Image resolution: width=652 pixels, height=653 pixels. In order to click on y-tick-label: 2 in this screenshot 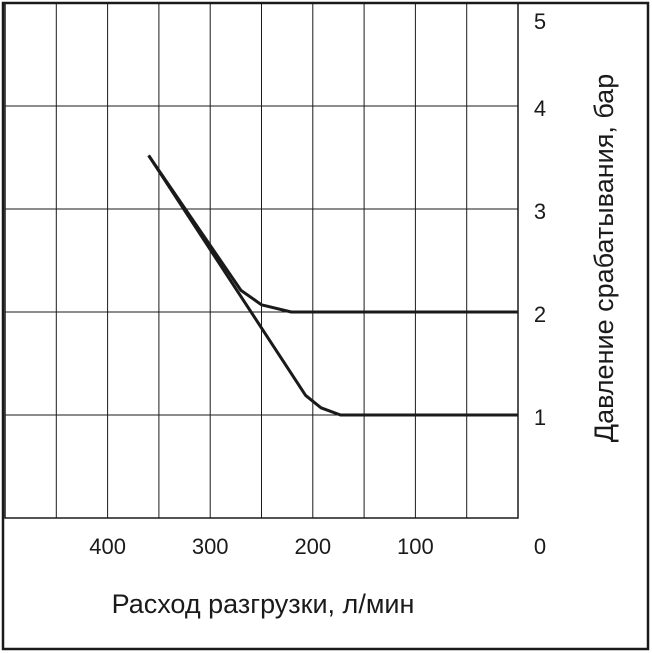, I will do `click(540, 314)`.